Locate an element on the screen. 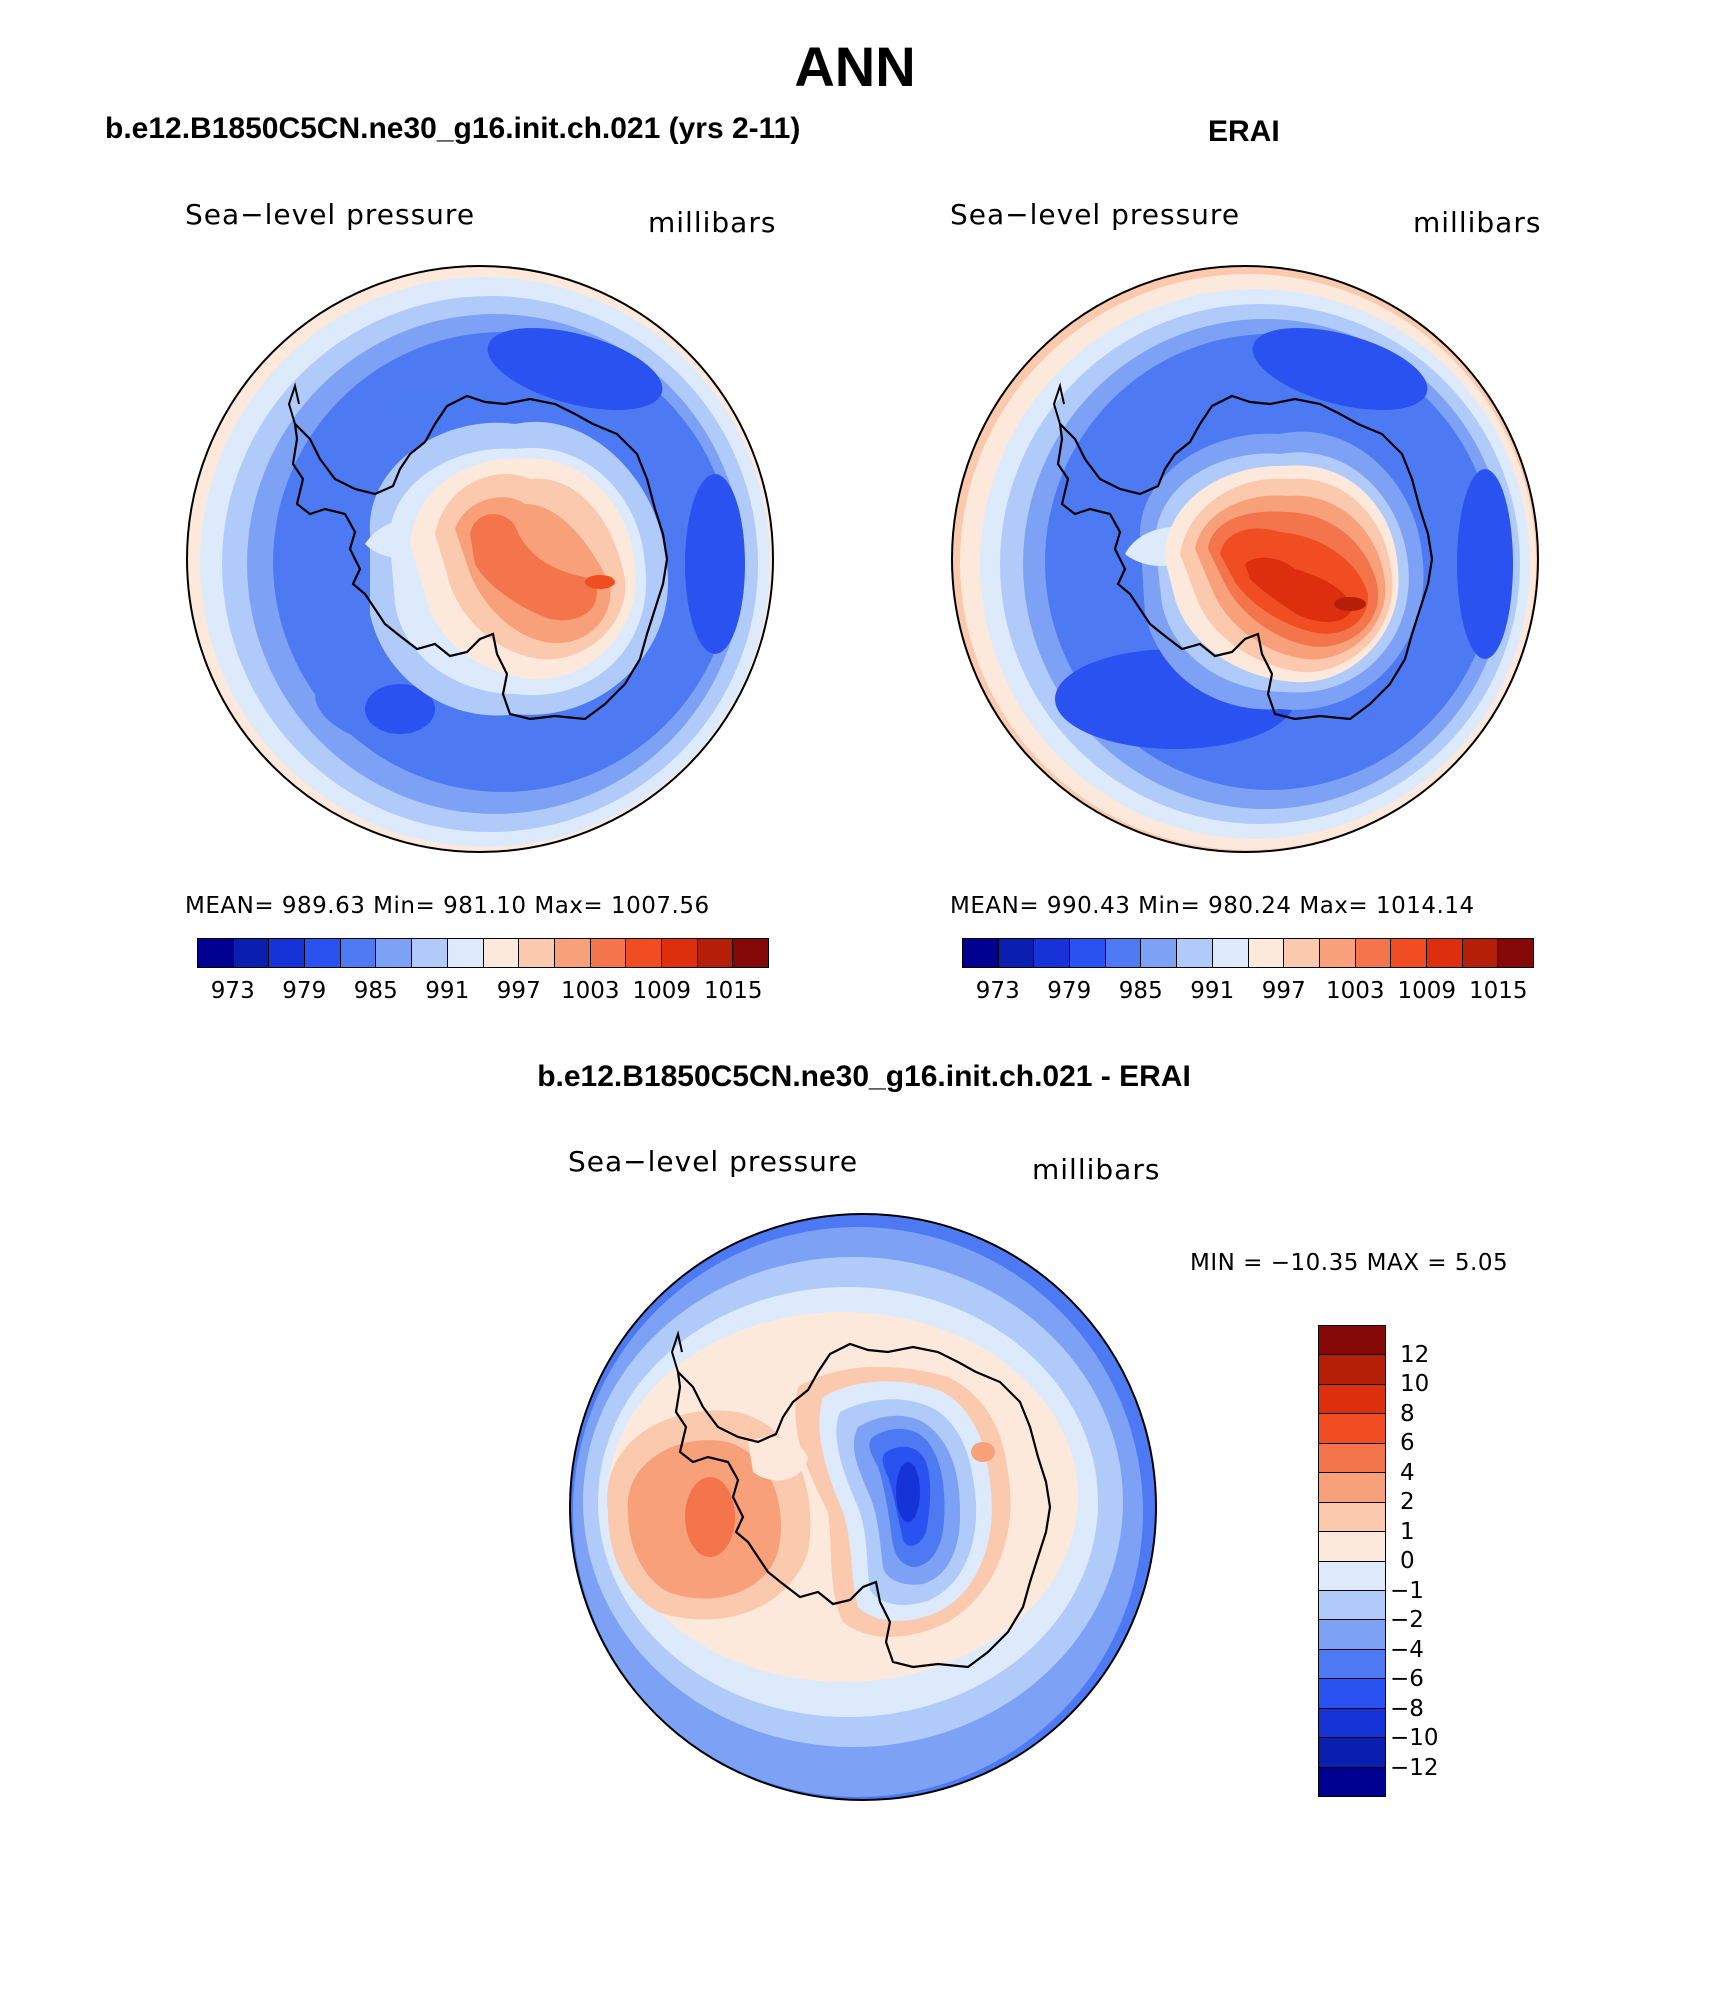 The image size is (1710, 2006). diff-colorbar-tick-label: 1 is located at coordinates (1407, 1531).